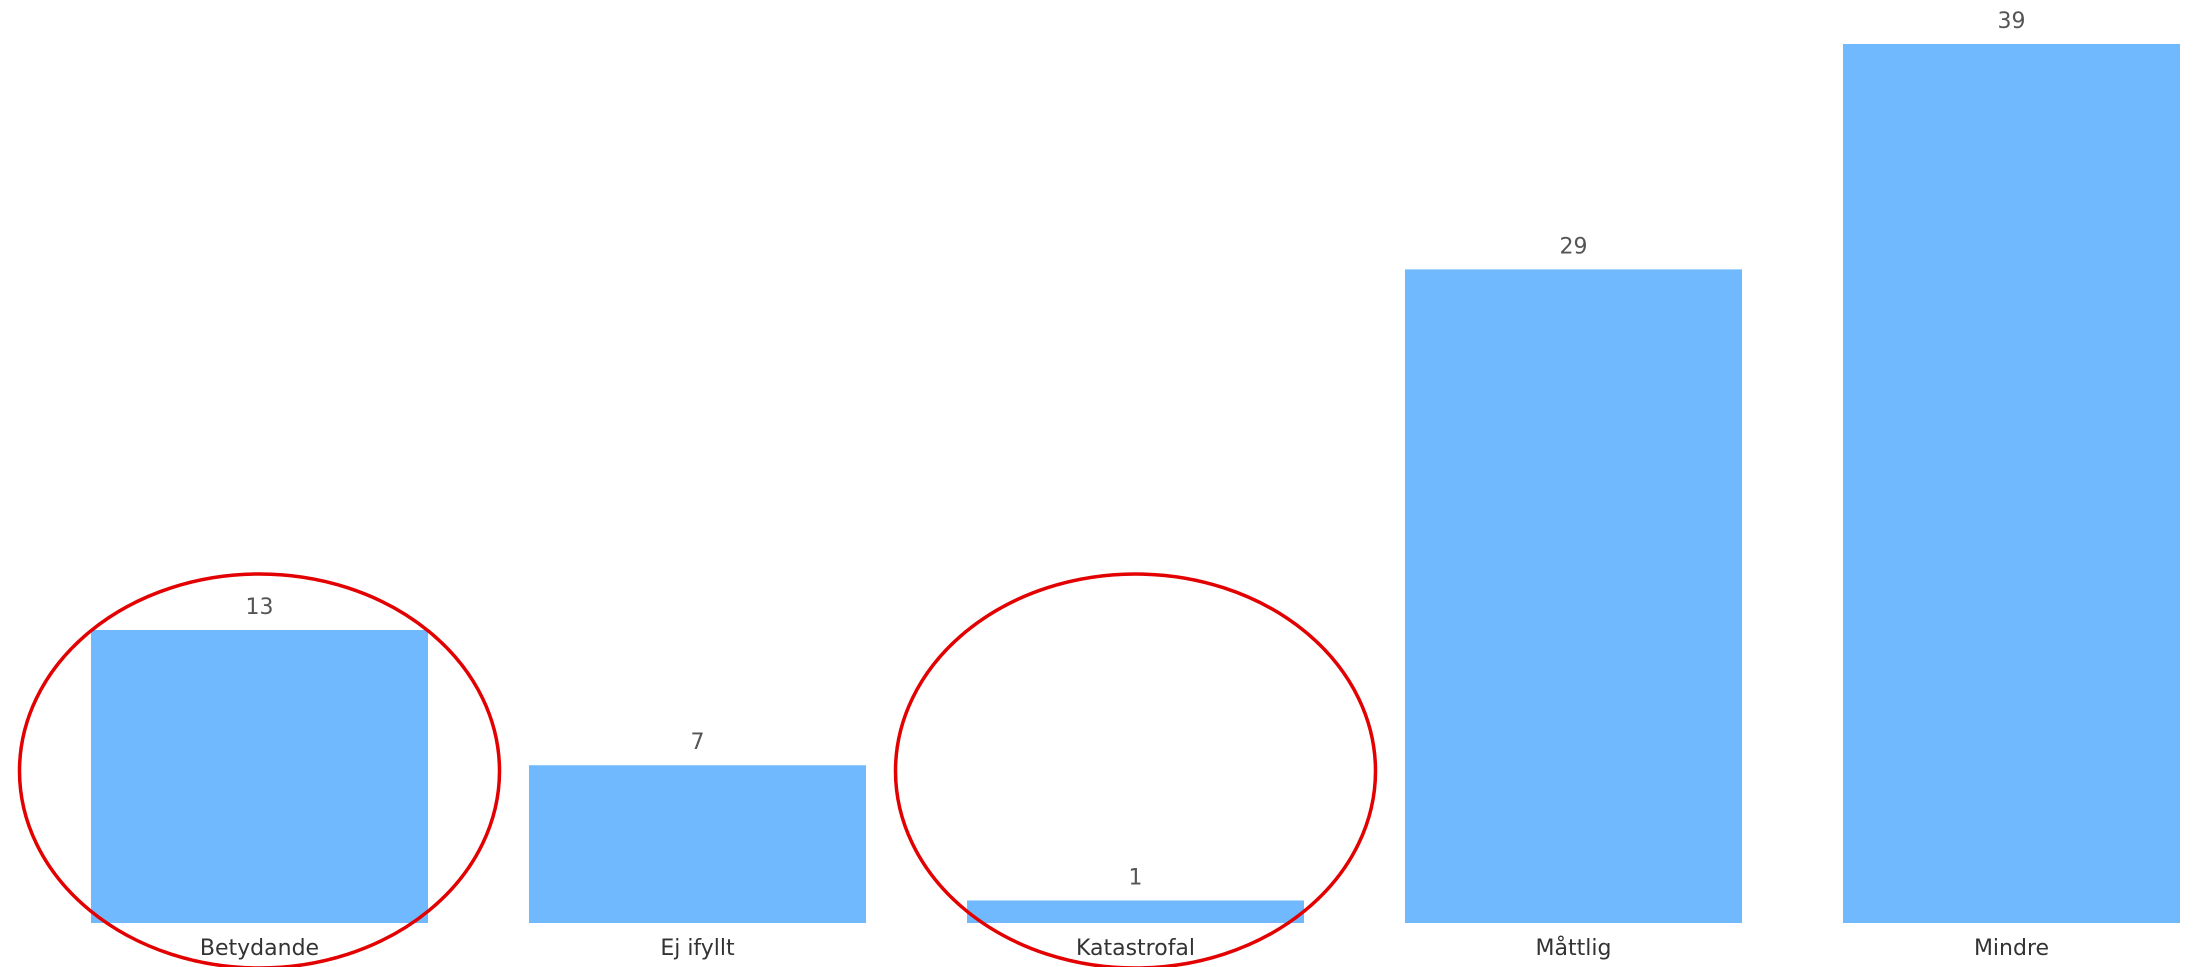 The height and width of the screenshot is (967, 2193). I want to click on bar-katastrofal, so click(1135, 911).